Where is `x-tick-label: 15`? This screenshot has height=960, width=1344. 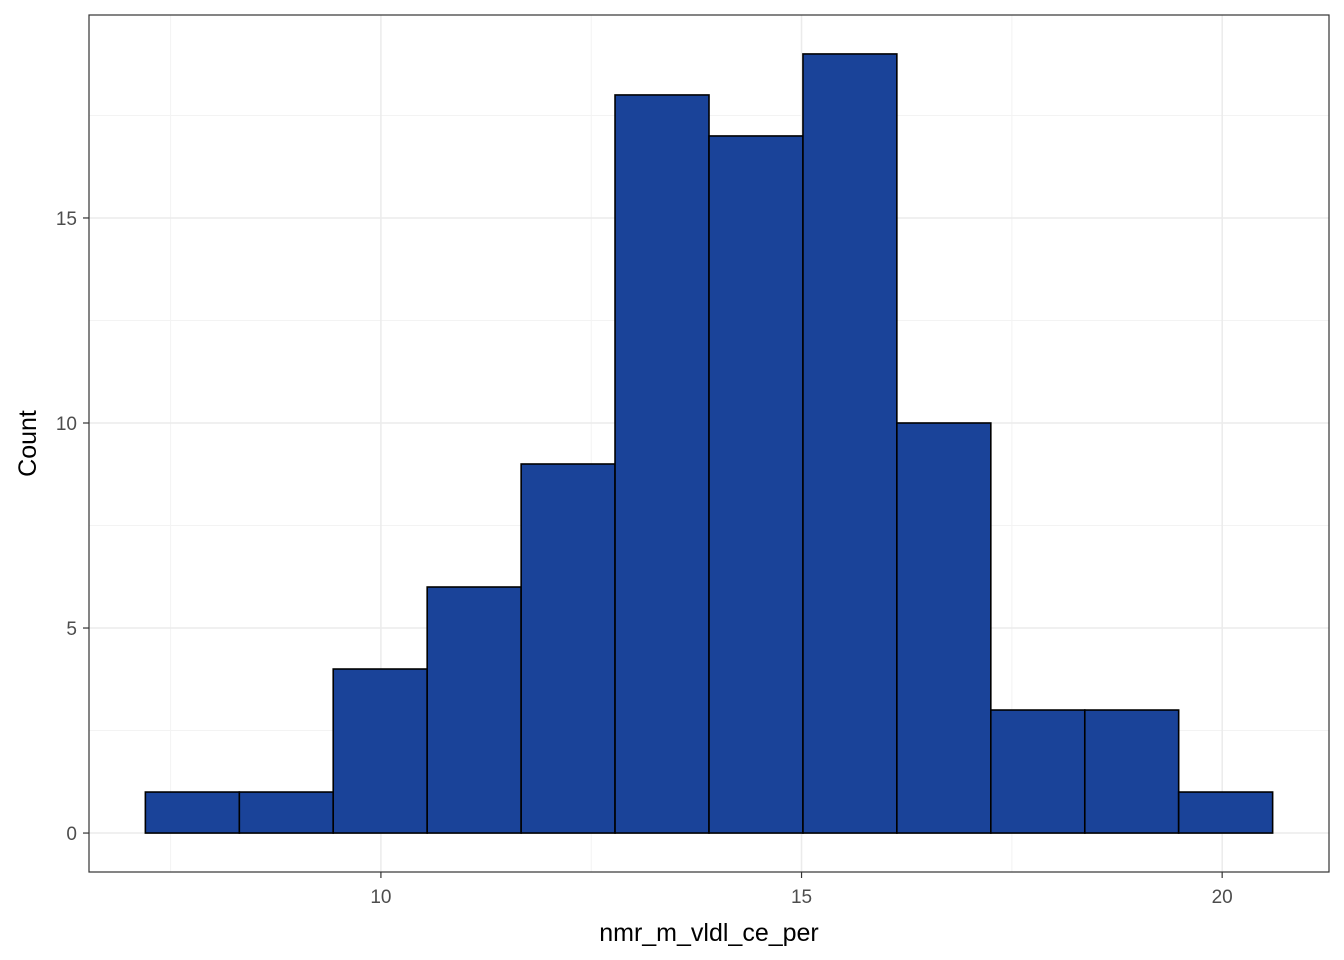 x-tick-label: 15 is located at coordinates (801, 897).